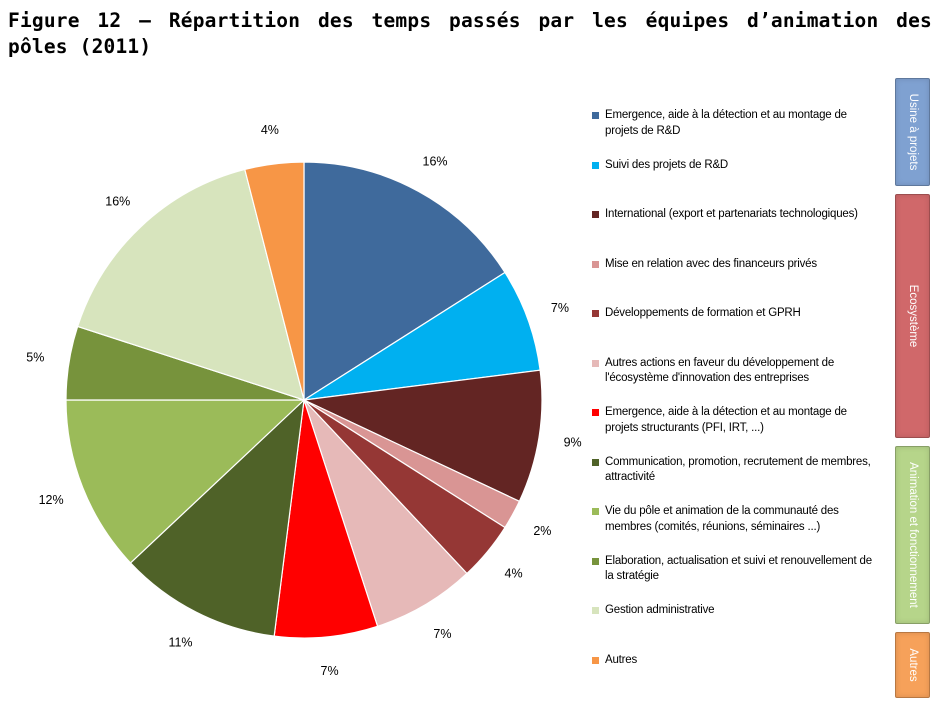 The image size is (940, 708). I want to click on legend-label: Autres, so click(621, 659).